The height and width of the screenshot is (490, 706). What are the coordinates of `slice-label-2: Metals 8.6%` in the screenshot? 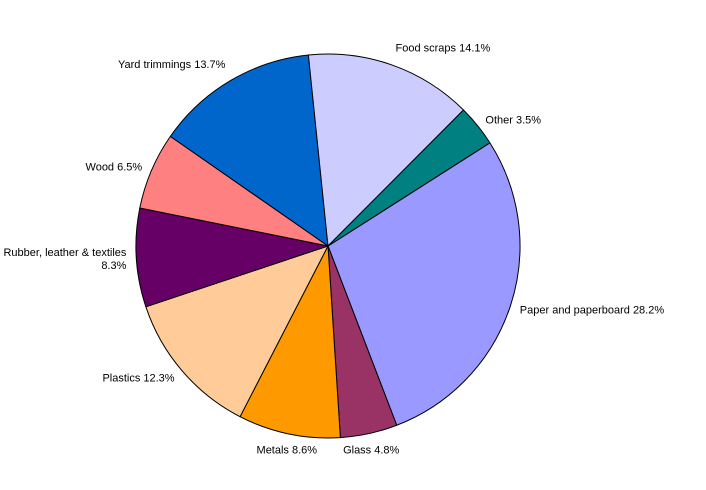 It's located at (287, 451).